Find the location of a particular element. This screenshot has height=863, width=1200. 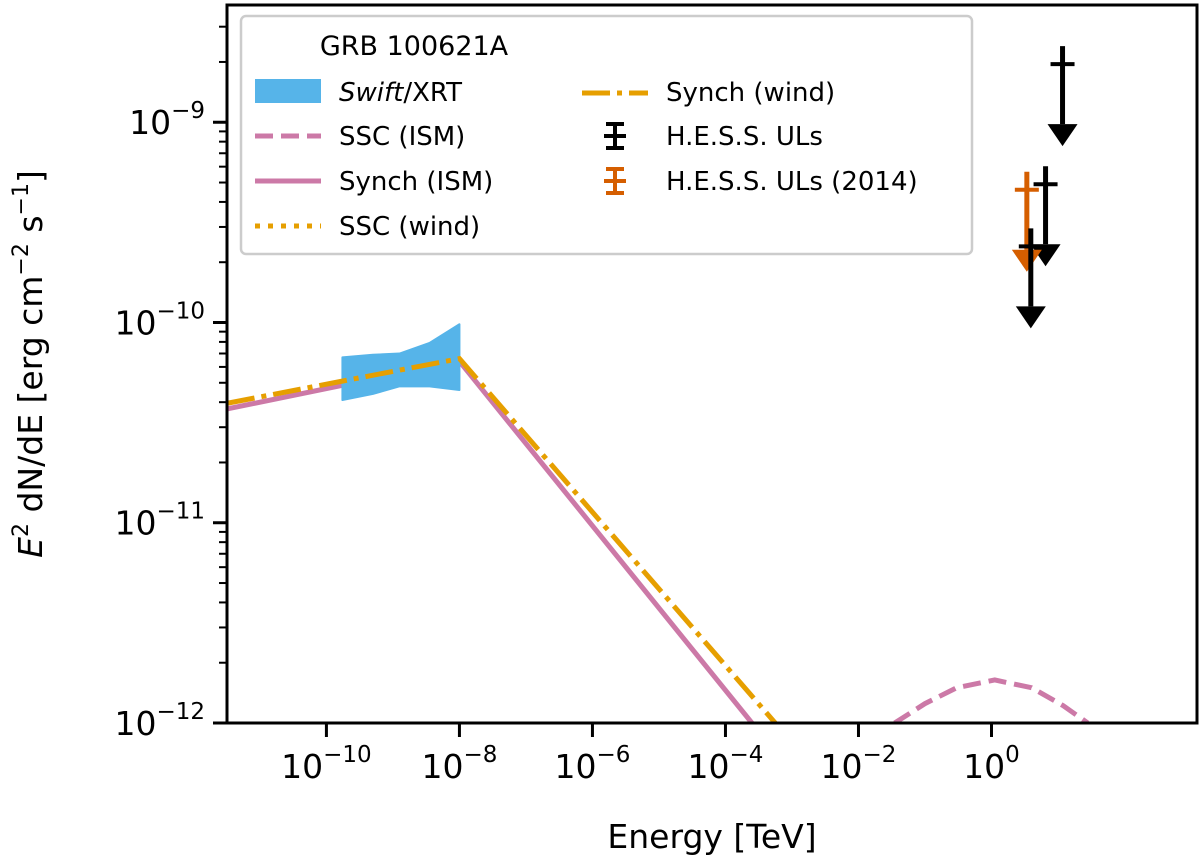

upper-limit-hess2014 is located at coordinates (1026, 221).